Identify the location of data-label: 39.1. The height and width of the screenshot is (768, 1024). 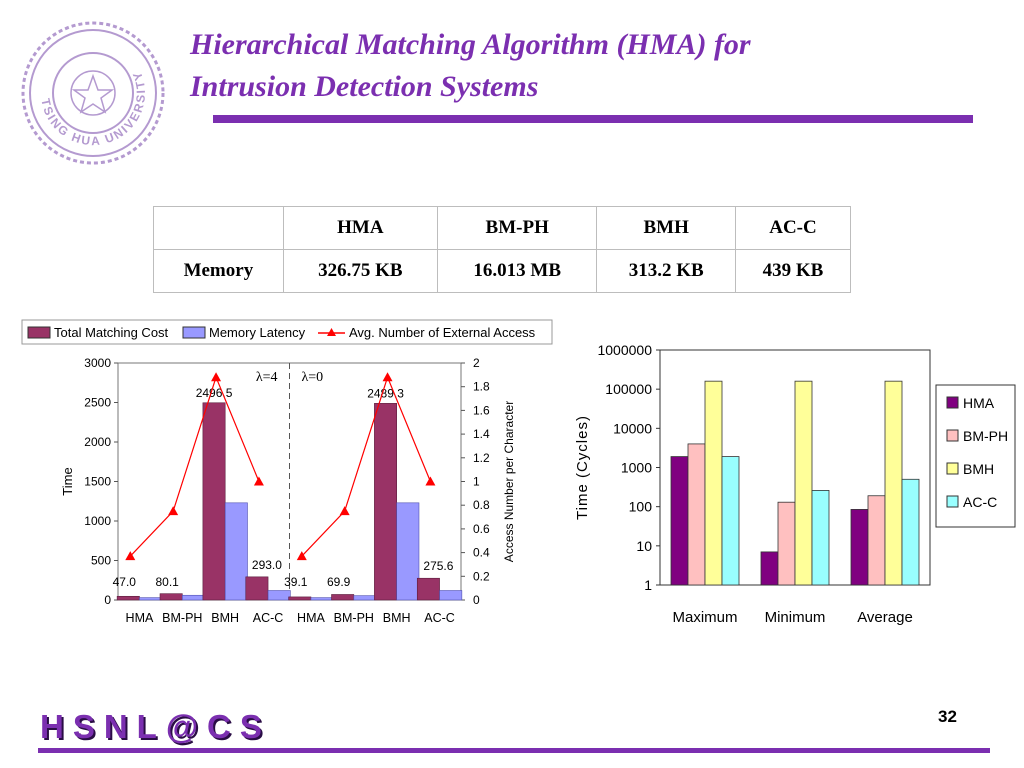
(296, 582).